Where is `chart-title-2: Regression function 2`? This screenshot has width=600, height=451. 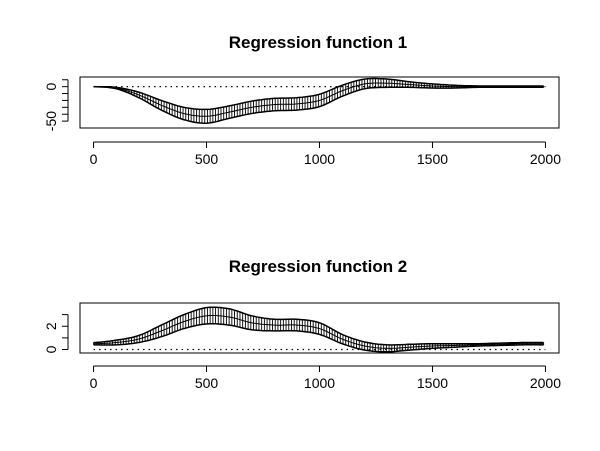
chart-title-2: Regression function 2 is located at coordinates (318, 266).